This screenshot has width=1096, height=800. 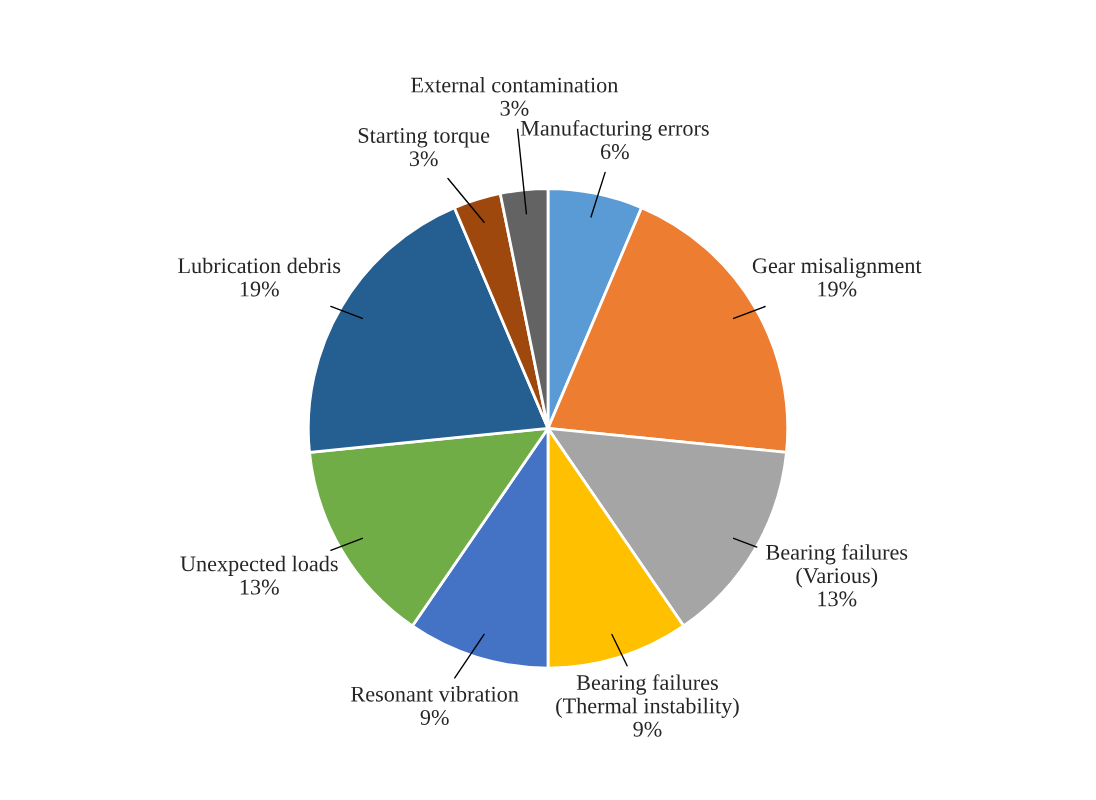 What do you see at coordinates (515, 84) in the screenshot?
I see `slice-label: External contamination` at bounding box center [515, 84].